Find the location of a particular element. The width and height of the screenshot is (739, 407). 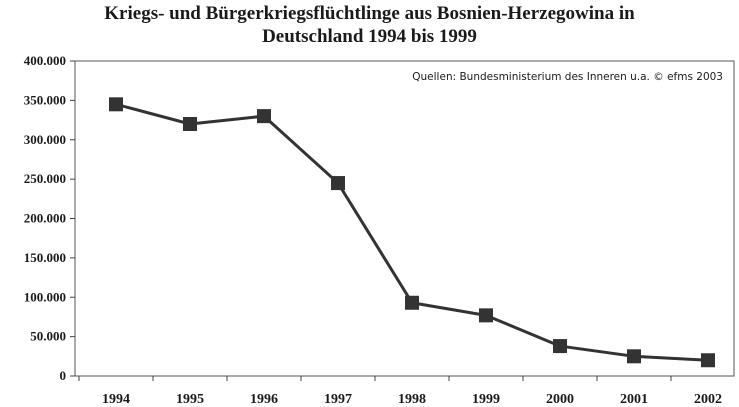

y-tick-label: 50.000 is located at coordinates (48, 336).